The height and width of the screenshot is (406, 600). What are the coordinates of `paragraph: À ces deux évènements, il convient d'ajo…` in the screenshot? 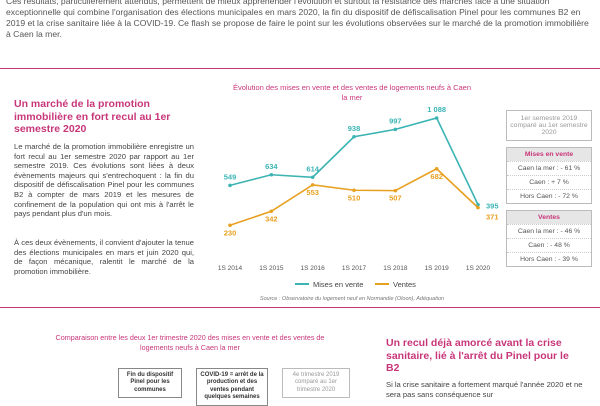 It's located at (104, 257).